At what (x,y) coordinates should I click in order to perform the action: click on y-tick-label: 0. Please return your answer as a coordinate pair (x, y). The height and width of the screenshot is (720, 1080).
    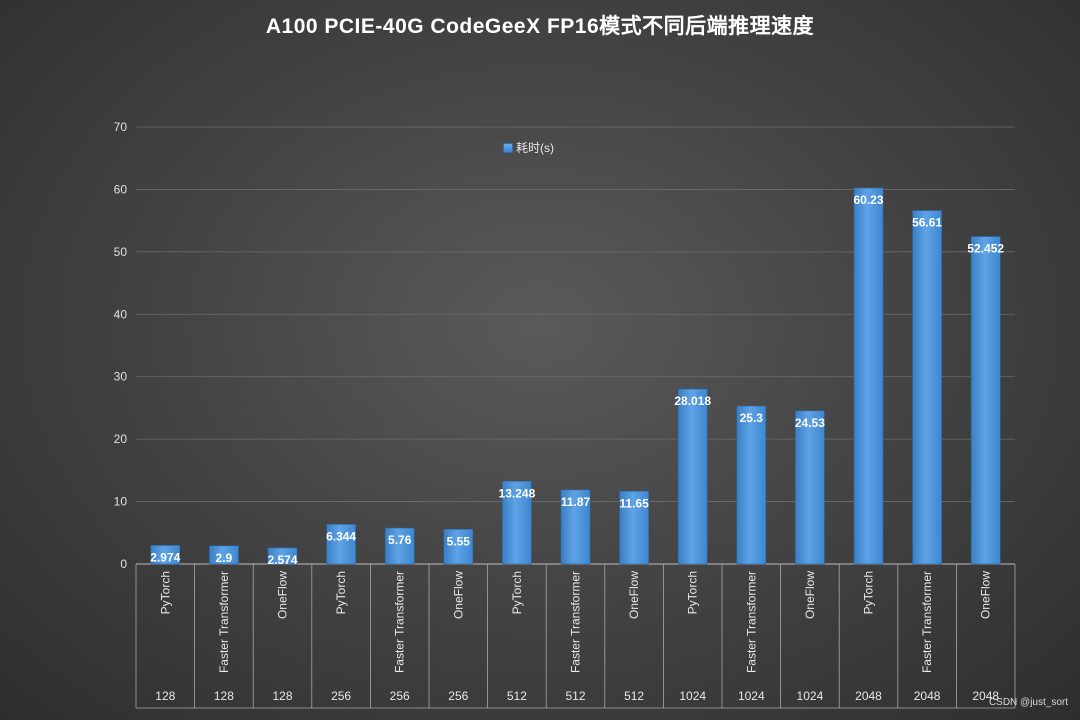
    Looking at the image, I should click on (123, 564).